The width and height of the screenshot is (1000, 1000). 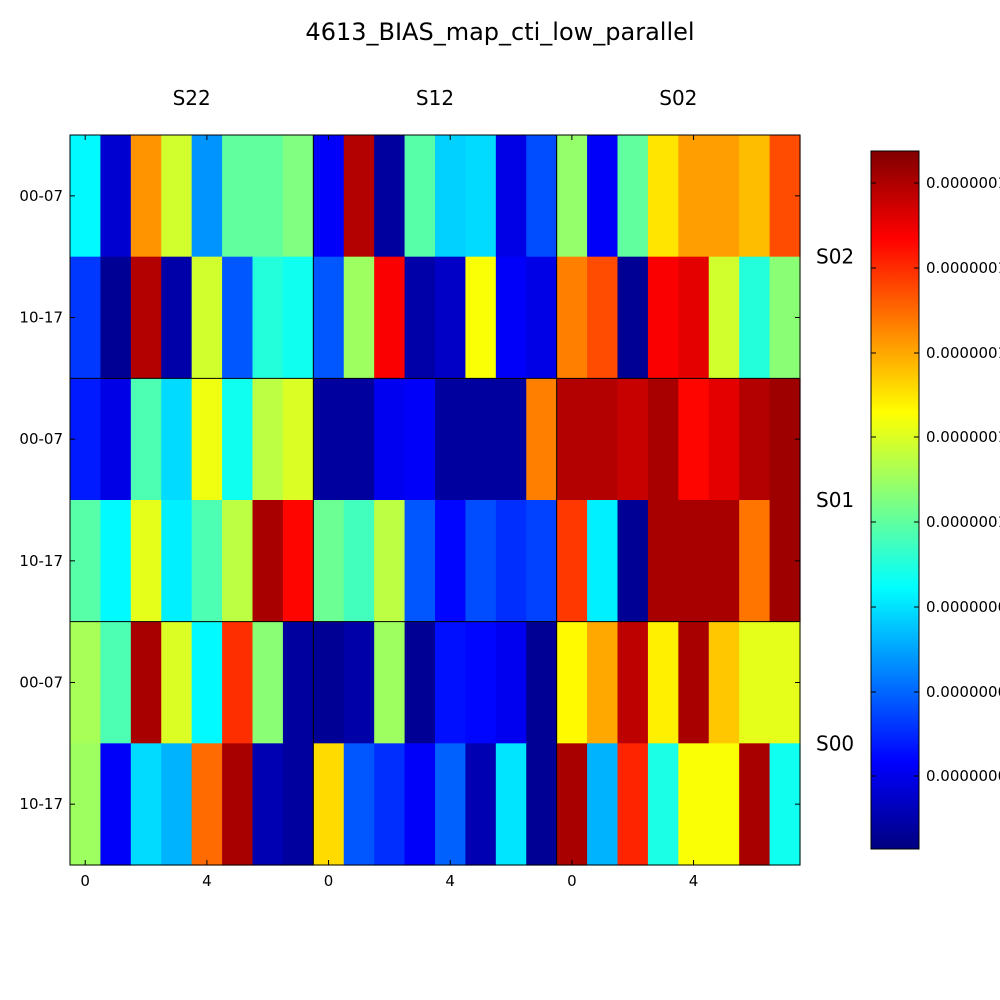 What do you see at coordinates (41, 500) in the screenshot?
I see `row-labels: 00-07 10-17 00-07 10-17 00-07 10-17` at bounding box center [41, 500].